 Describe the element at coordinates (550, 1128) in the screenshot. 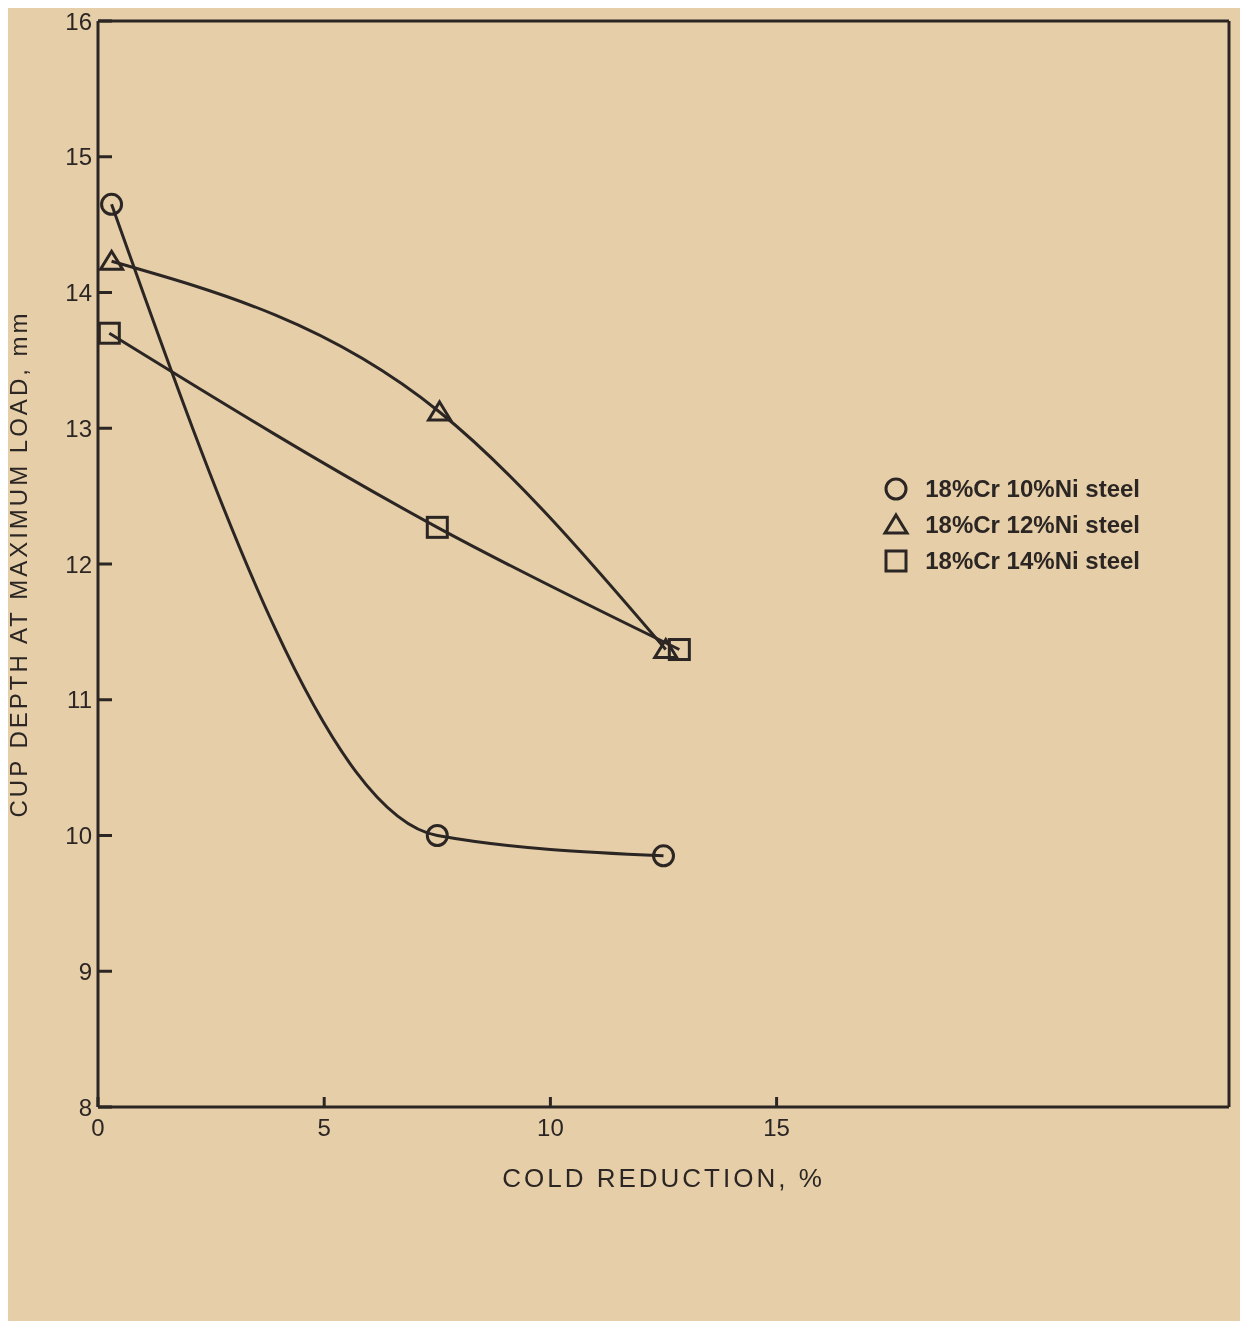

I see `x-tick-label: 10` at that location.